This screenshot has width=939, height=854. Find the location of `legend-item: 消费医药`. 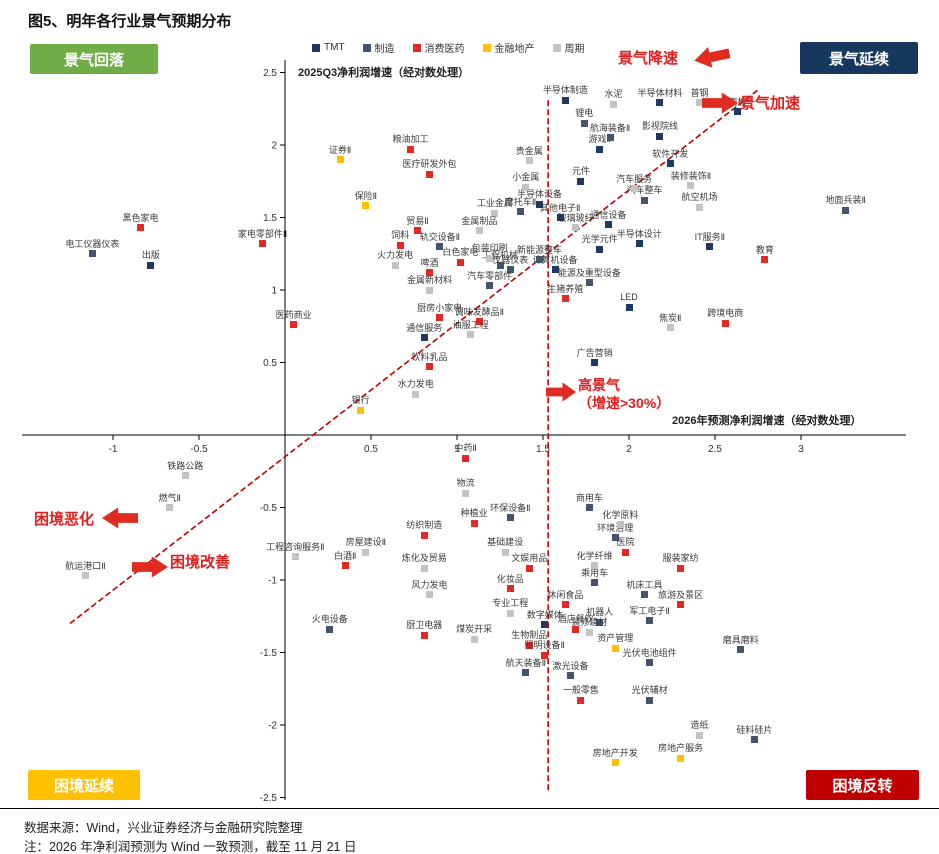

legend-item: 消费医药 is located at coordinates (438, 47).